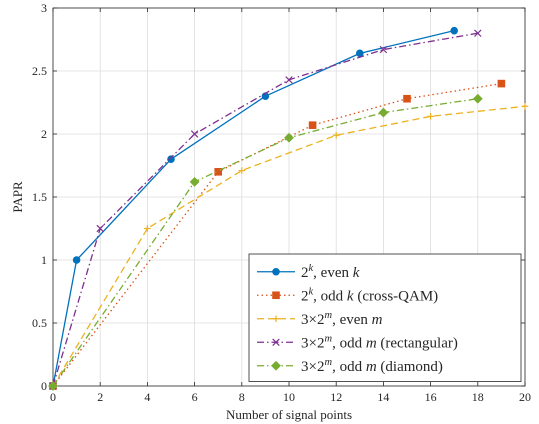 Image resolution: width=539 pixels, height=424 pixels. Describe the element at coordinates (369, 295) in the screenshot. I see `legend-label: 2k, odd k (cross-QAM)` at that location.